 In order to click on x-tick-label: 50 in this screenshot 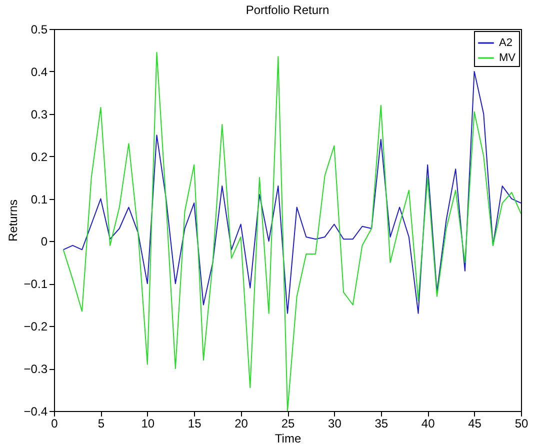, I will do `click(521, 423)`.